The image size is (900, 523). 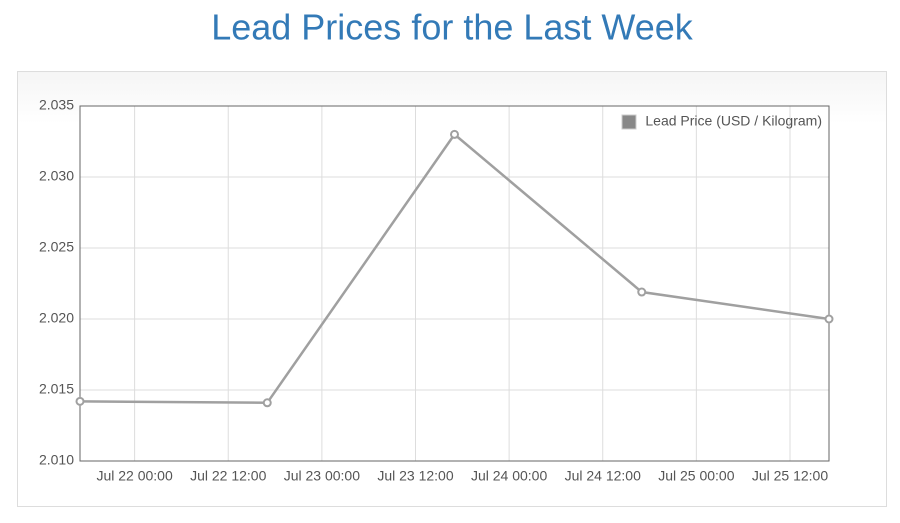 What do you see at coordinates (56, 389) in the screenshot?
I see `y-tick-label: 2.015` at bounding box center [56, 389].